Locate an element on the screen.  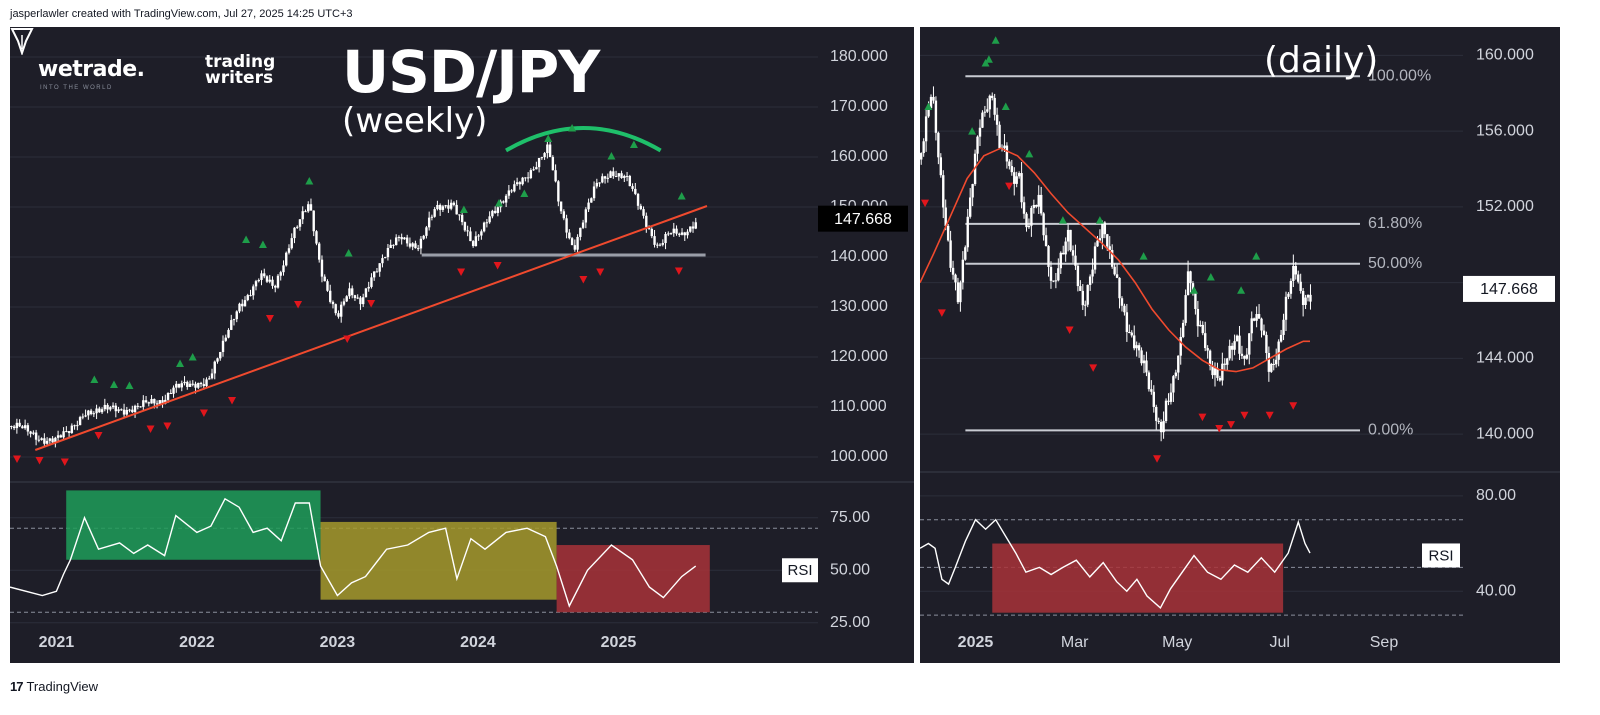
weekly-last-price-label: 147.668 is located at coordinates (863, 219).